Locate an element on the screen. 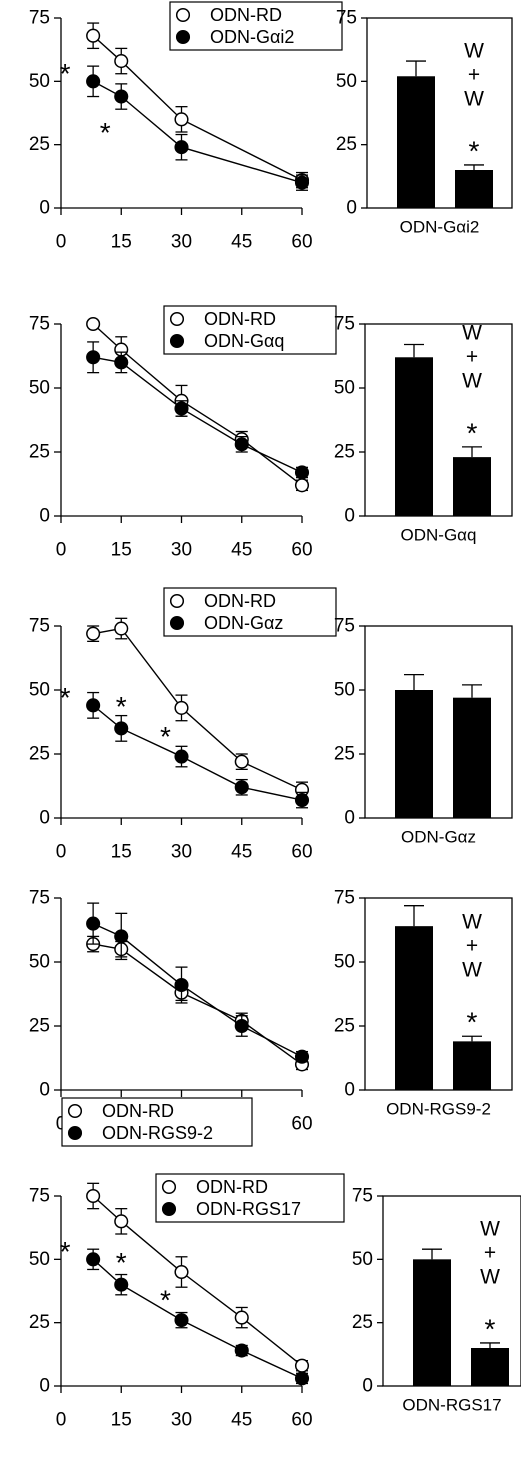 The width and height of the screenshot is (521, 1462). bar-group-label: ODN-Gαq is located at coordinates (439, 535).